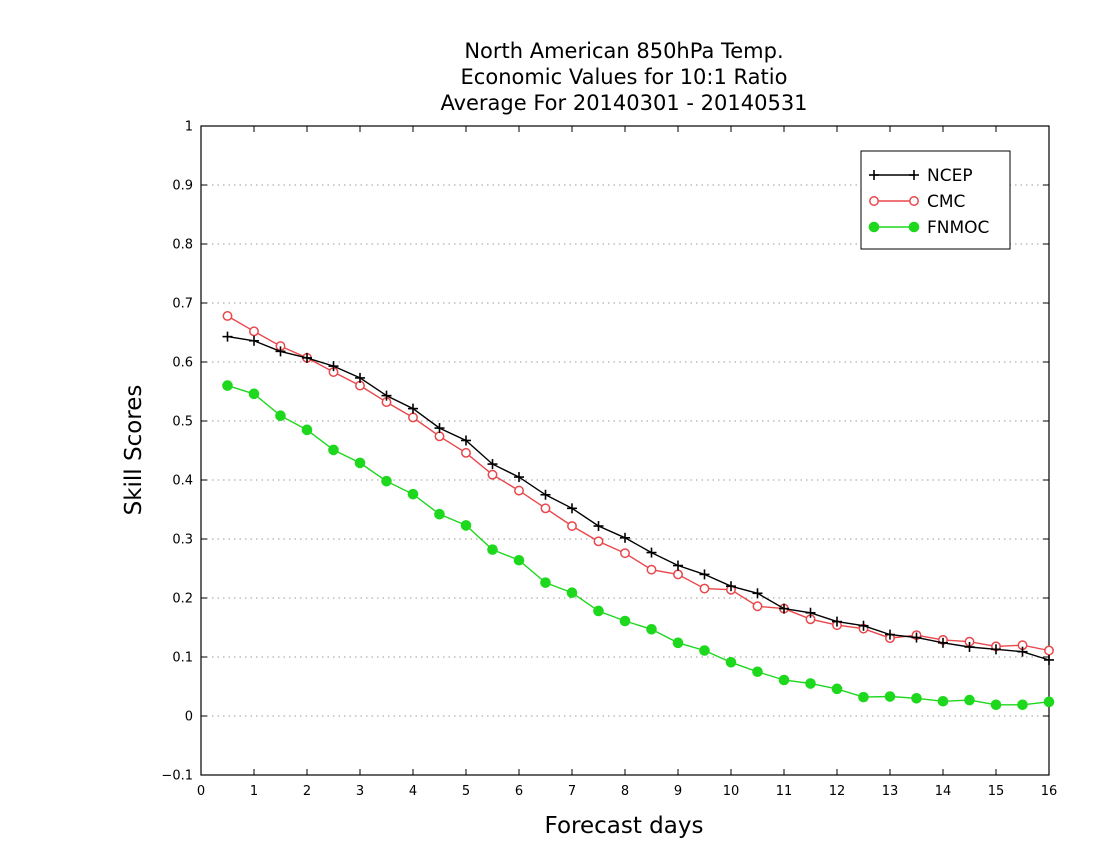 Image resolution: width=1100 pixels, height=850 pixels. What do you see at coordinates (182, 599) in the screenshot?
I see `y-tick-label: 0.2` at bounding box center [182, 599].